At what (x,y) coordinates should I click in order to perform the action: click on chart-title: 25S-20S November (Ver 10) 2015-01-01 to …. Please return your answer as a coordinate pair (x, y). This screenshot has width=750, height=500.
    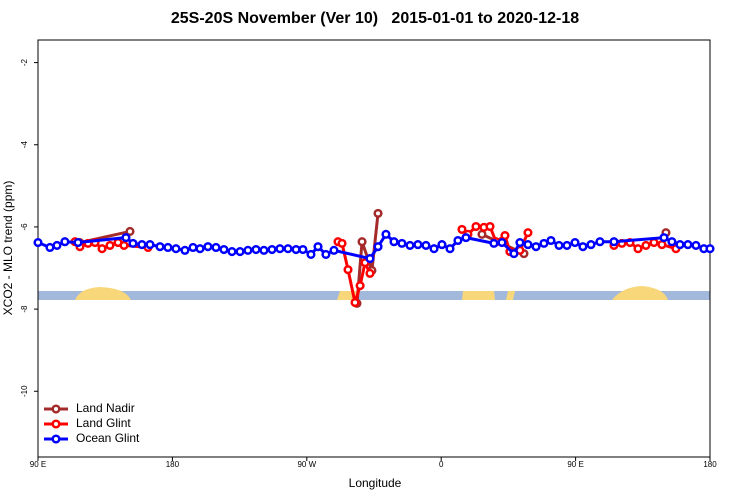
    Looking at the image, I should click on (375, 18).